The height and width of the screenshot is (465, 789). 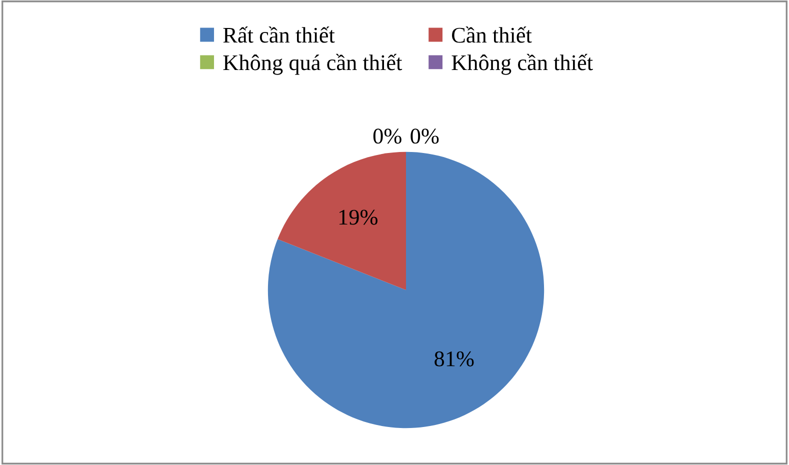 I want to click on legend-label: Cần thiết, so click(x=492, y=34).